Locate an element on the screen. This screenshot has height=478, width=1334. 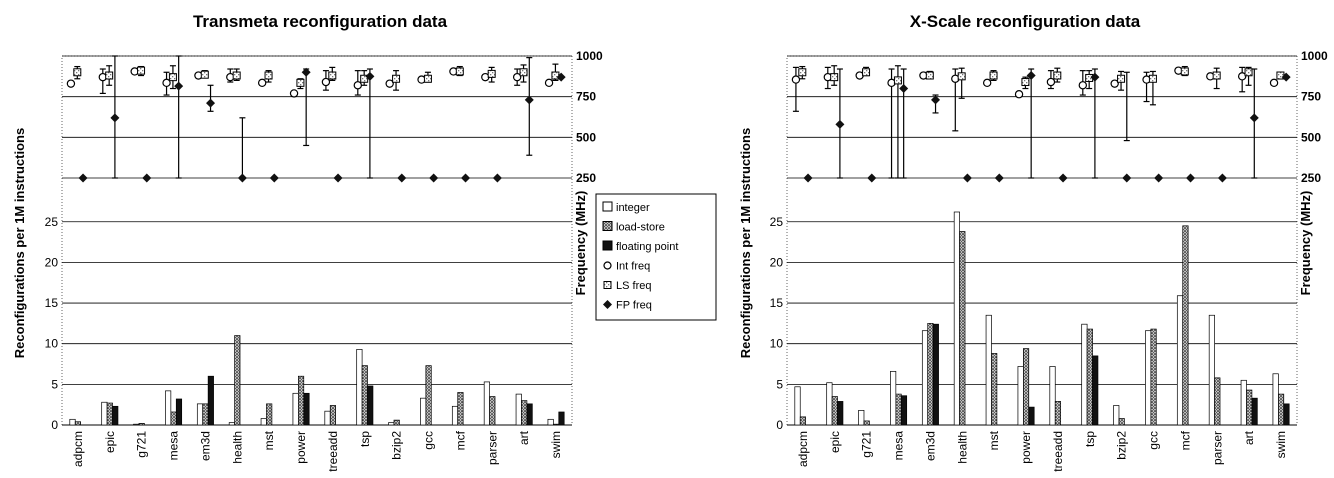
legend-label: integer is located at coordinates (633, 208).